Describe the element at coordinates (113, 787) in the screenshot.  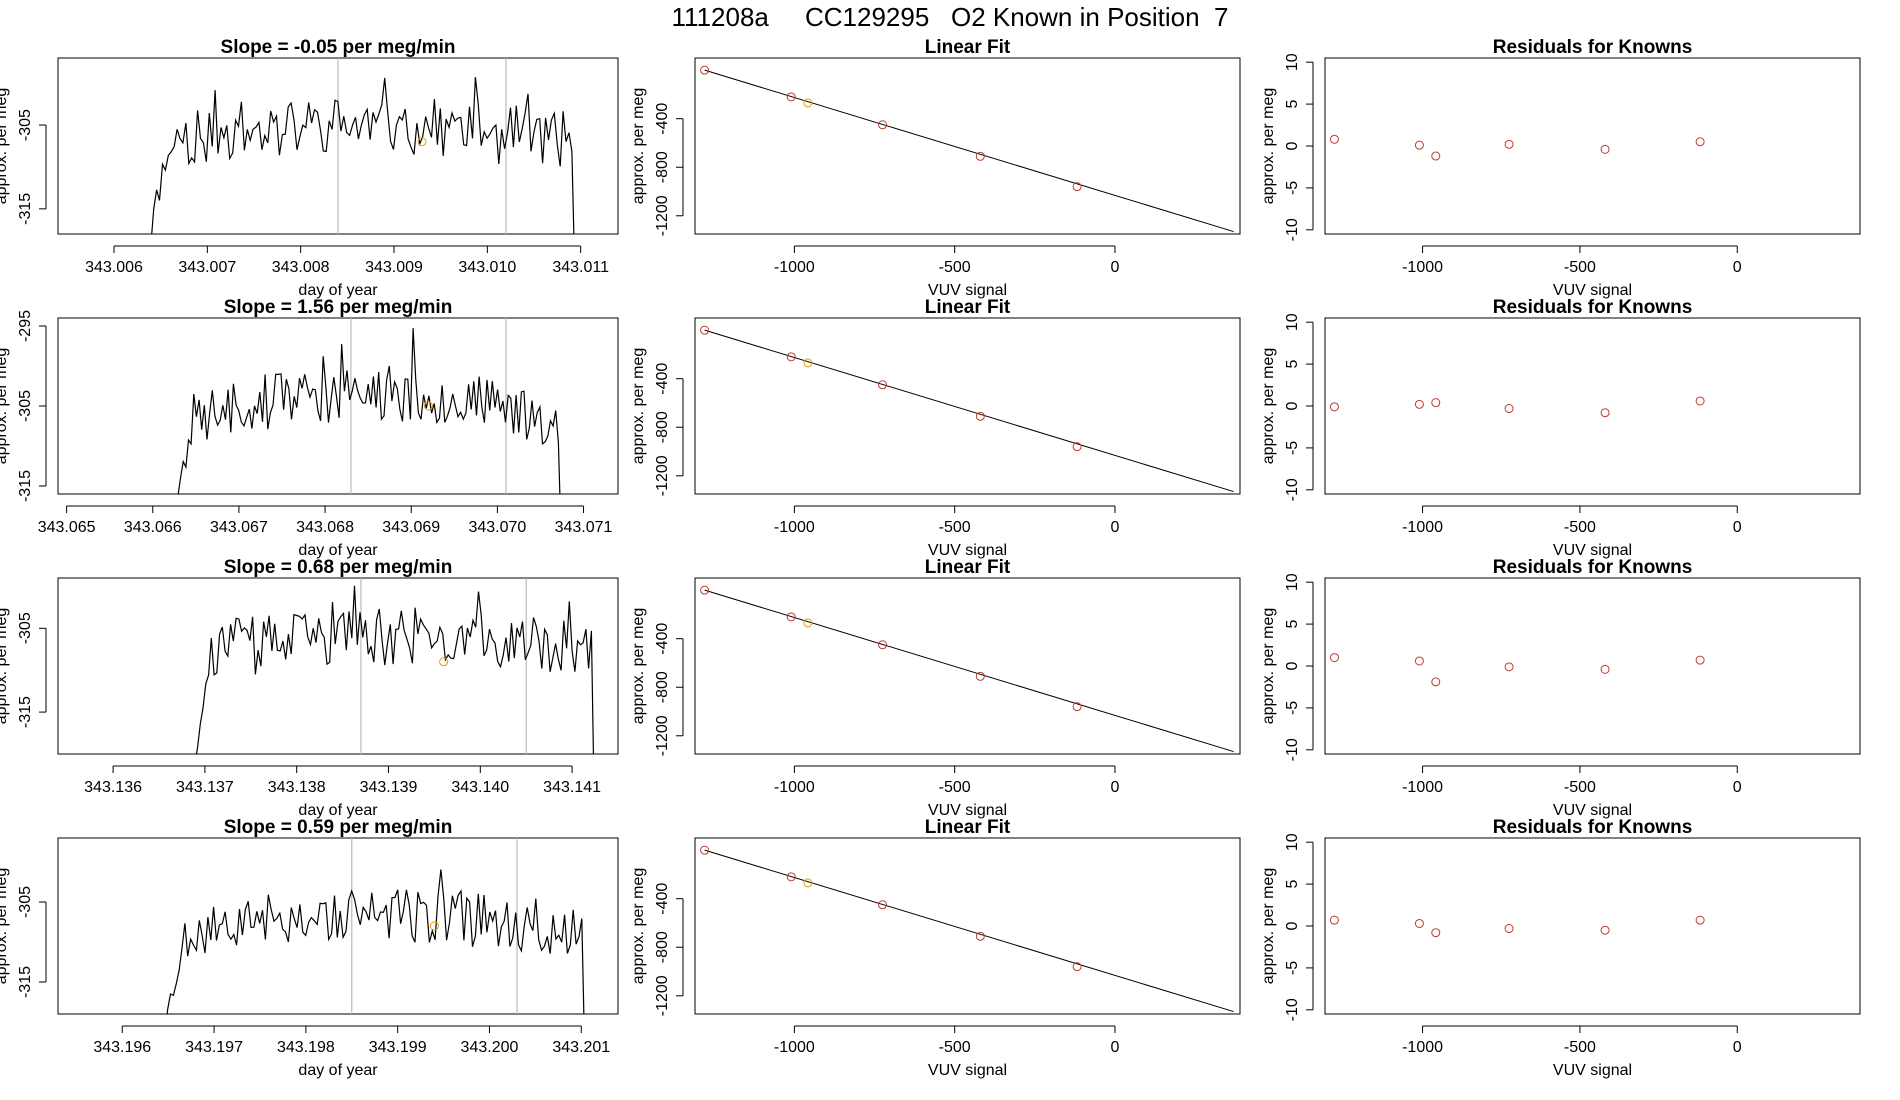
I see `x-tick-label: 343.136` at that location.